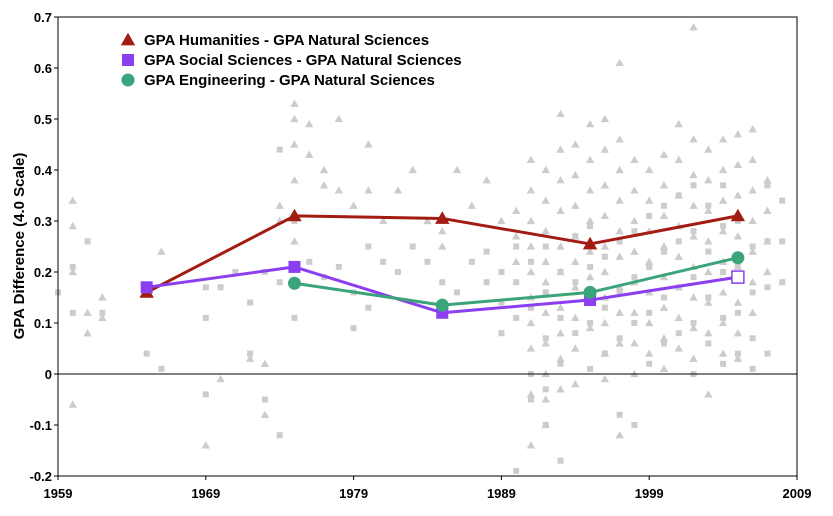 The height and width of the screenshot is (516, 833). Describe the element at coordinates (797, 493) in the screenshot. I see `x-tick-label: 2009` at that location.